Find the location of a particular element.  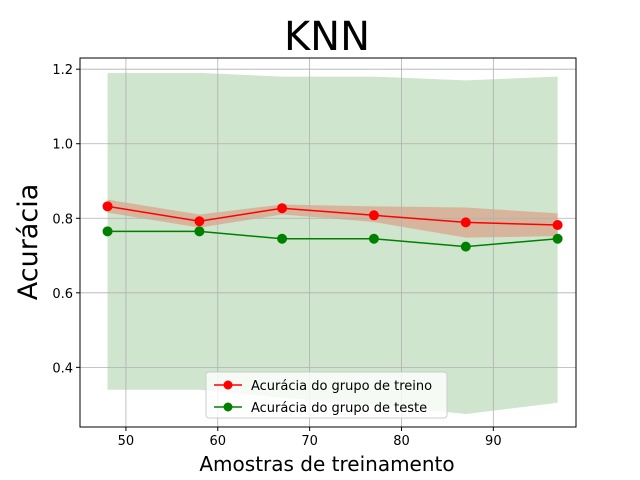

series-lines is located at coordinates (332, 226).